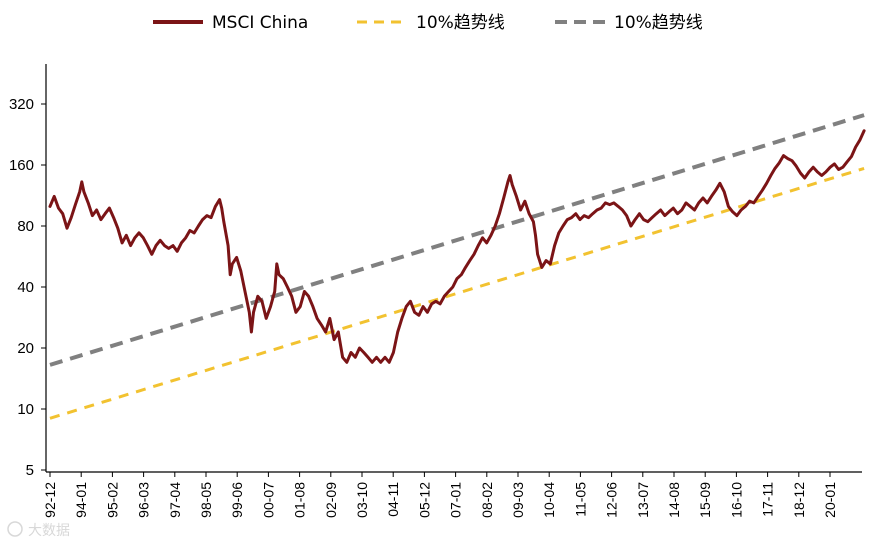 Image resolution: width=871 pixels, height=546 pixels. Describe the element at coordinates (237, 500) in the screenshot. I see `x-tick-label: 99-06` at that location.